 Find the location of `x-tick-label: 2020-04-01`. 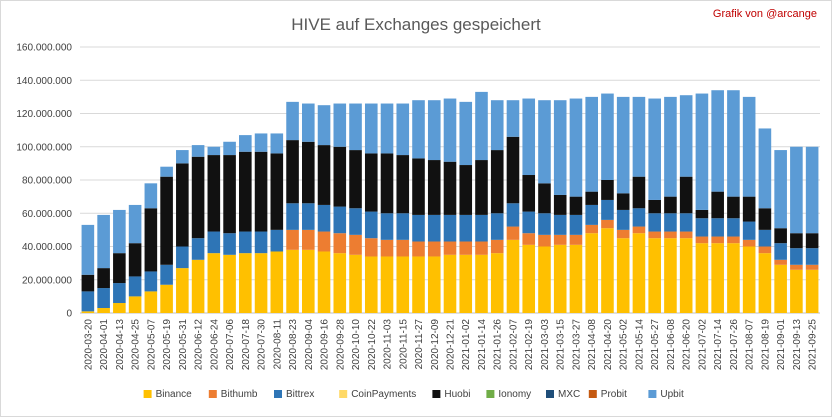

x-tick-label: 2020-04-01 is located at coordinates (104, 345).